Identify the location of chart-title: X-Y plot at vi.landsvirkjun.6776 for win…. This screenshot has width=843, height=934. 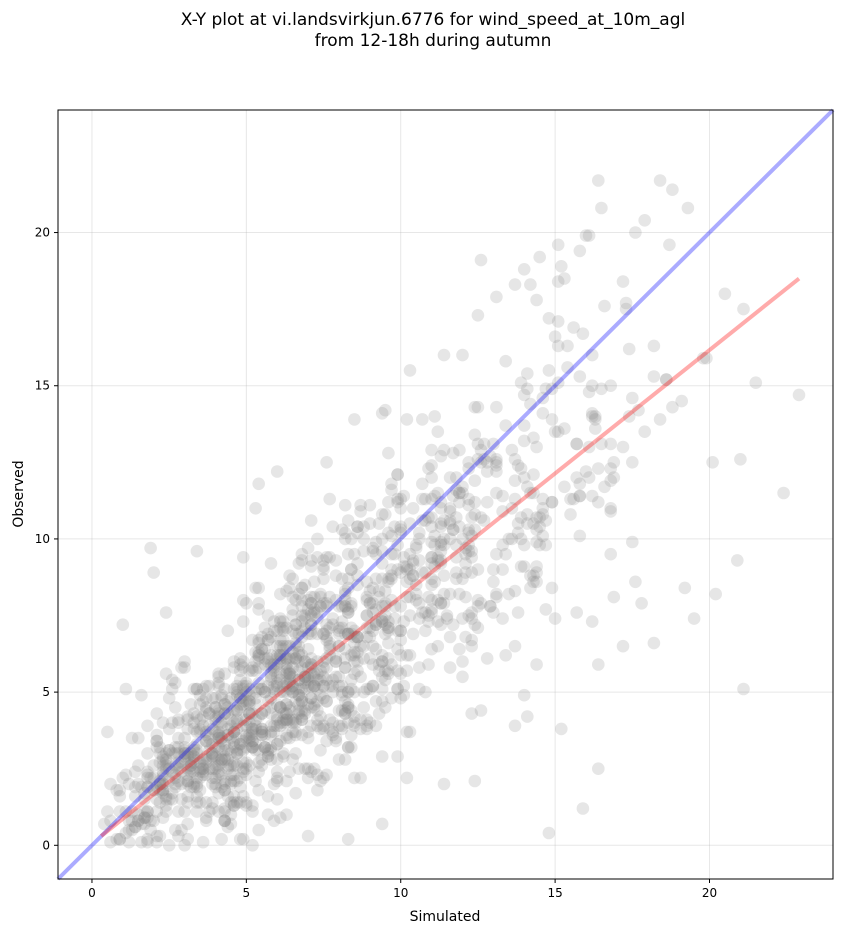
(433, 30).